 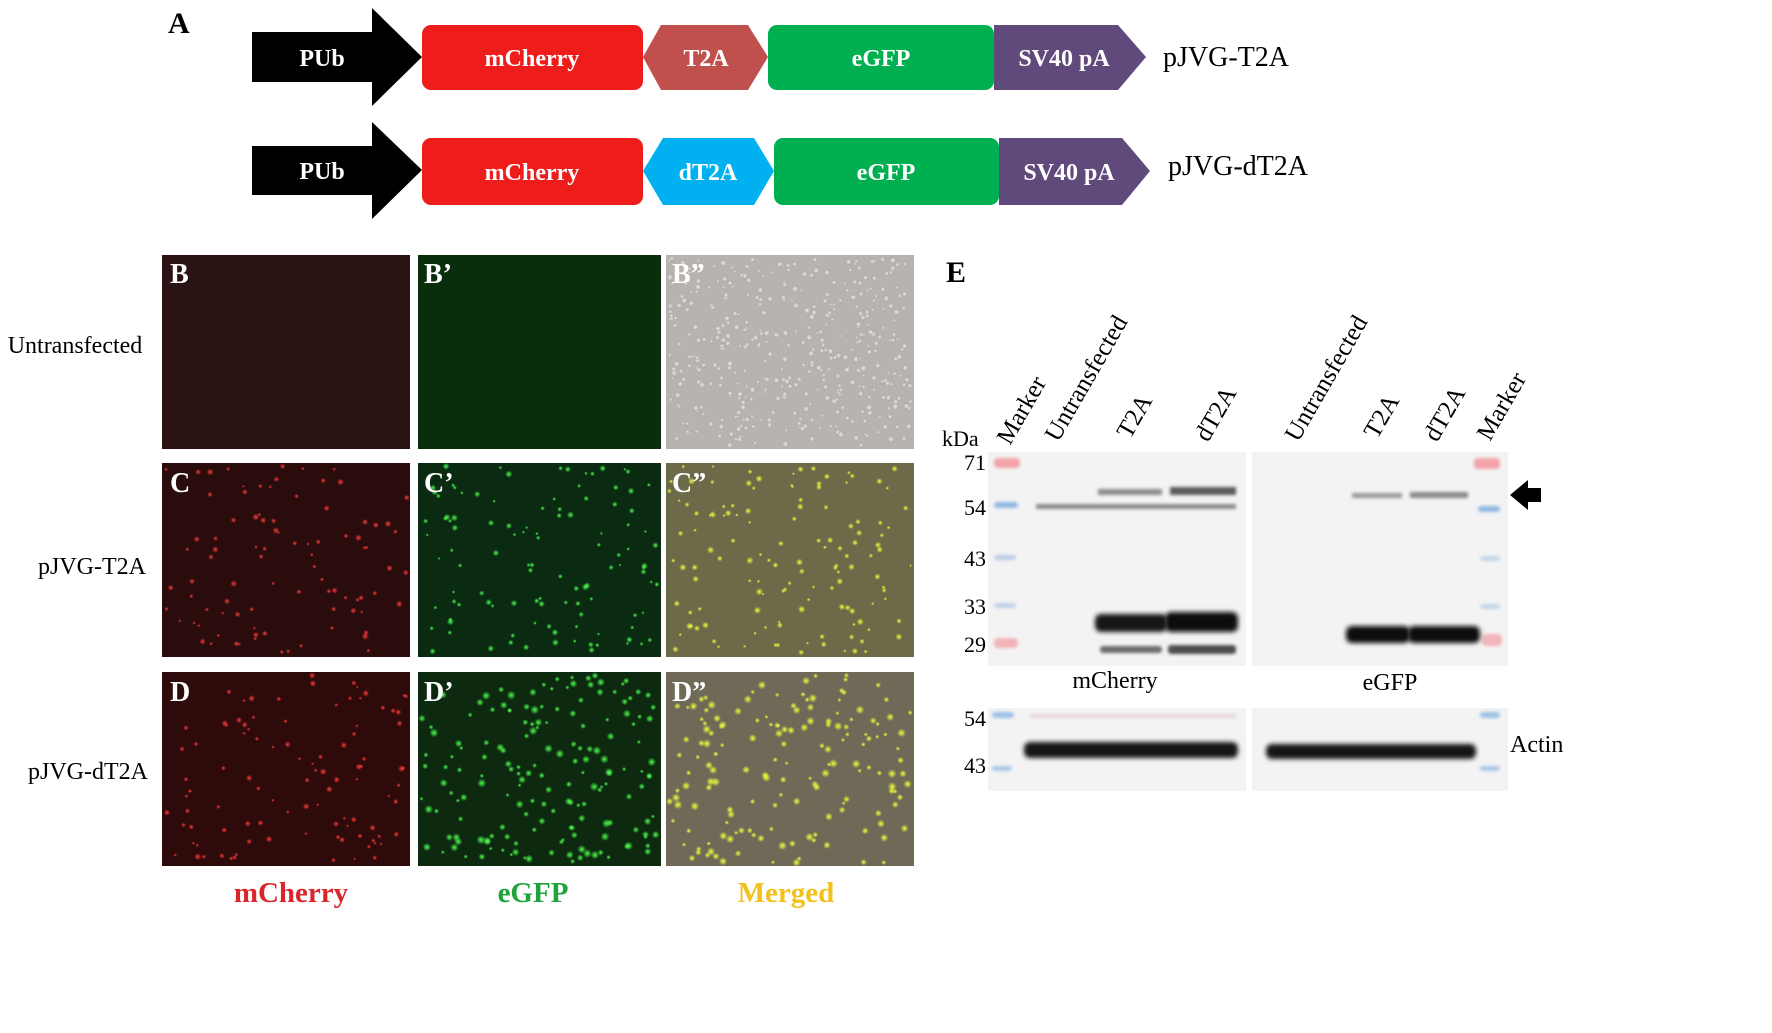 I want to click on construct-name: pJVG-T2A, so click(x=1226, y=57).